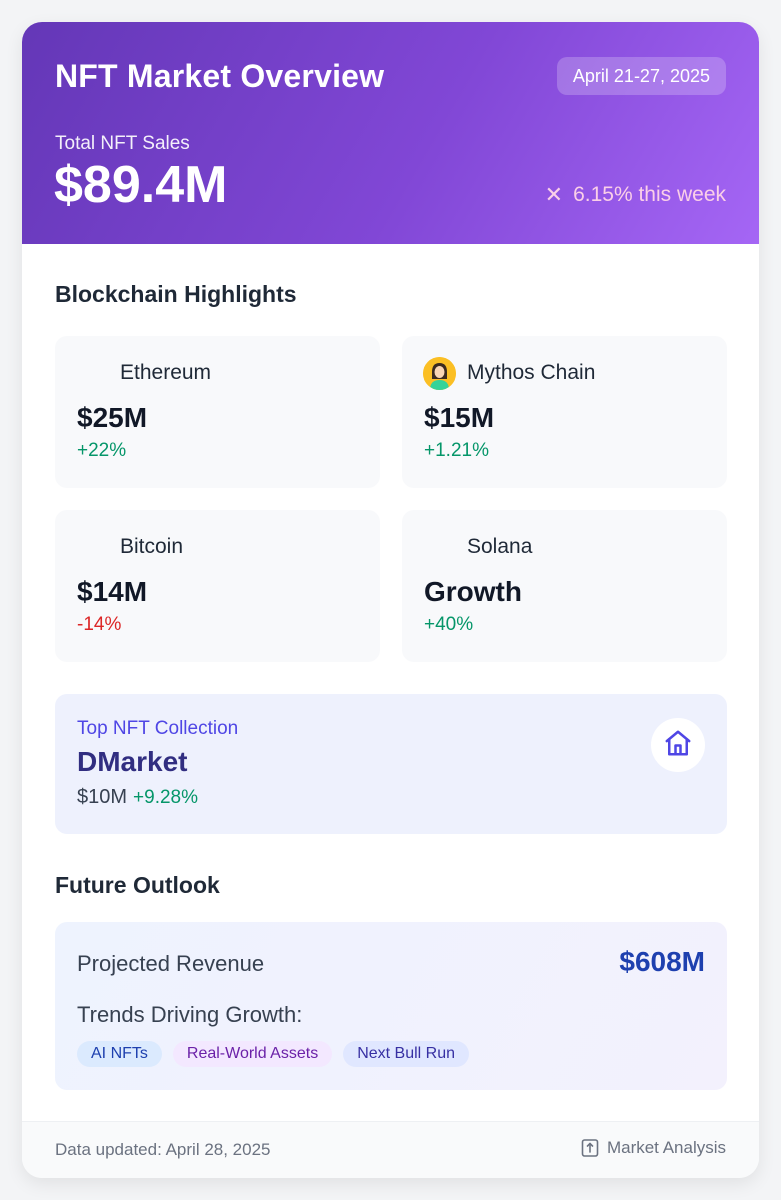 This screenshot has height=1200, width=781. I want to click on page-title: NFT Market Overview, so click(220, 76).